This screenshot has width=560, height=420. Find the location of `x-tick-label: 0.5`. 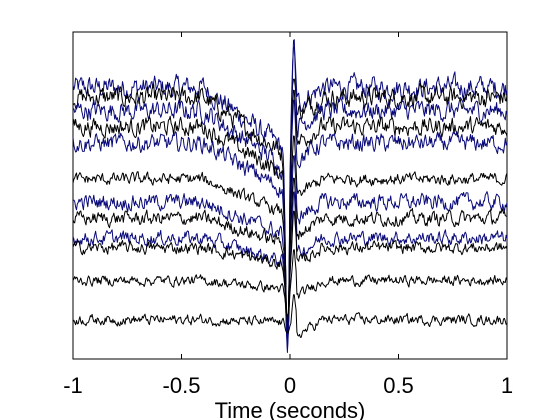

x-tick-label: 0.5 is located at coordinates (398, 385).